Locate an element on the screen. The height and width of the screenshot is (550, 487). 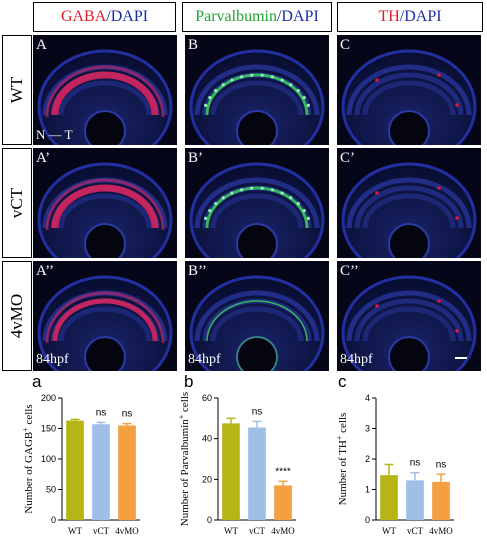
header-gaba-dapi-text: /DAPI is located at coordinates (127, 16).